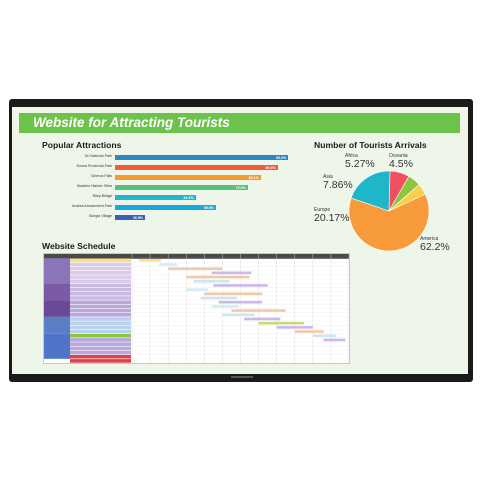 This screenshot has height=484, width=484. What do you see at coordinates (188, 197) in the screenshot?
I see `bar-value-label: 44.3%` at bounding box center [188, 197].